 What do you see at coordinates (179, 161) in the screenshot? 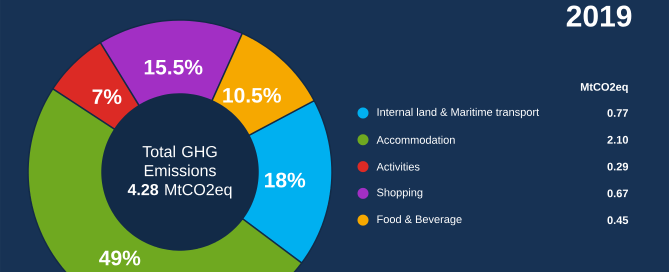
I see `text: Total GHG Emissions` at bounding box center [179, 161].